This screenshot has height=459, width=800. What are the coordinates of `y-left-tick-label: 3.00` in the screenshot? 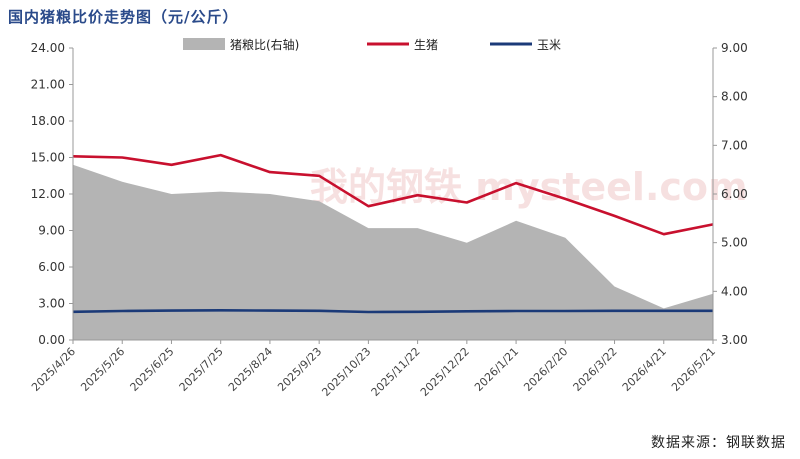 It's located at (51, 304).